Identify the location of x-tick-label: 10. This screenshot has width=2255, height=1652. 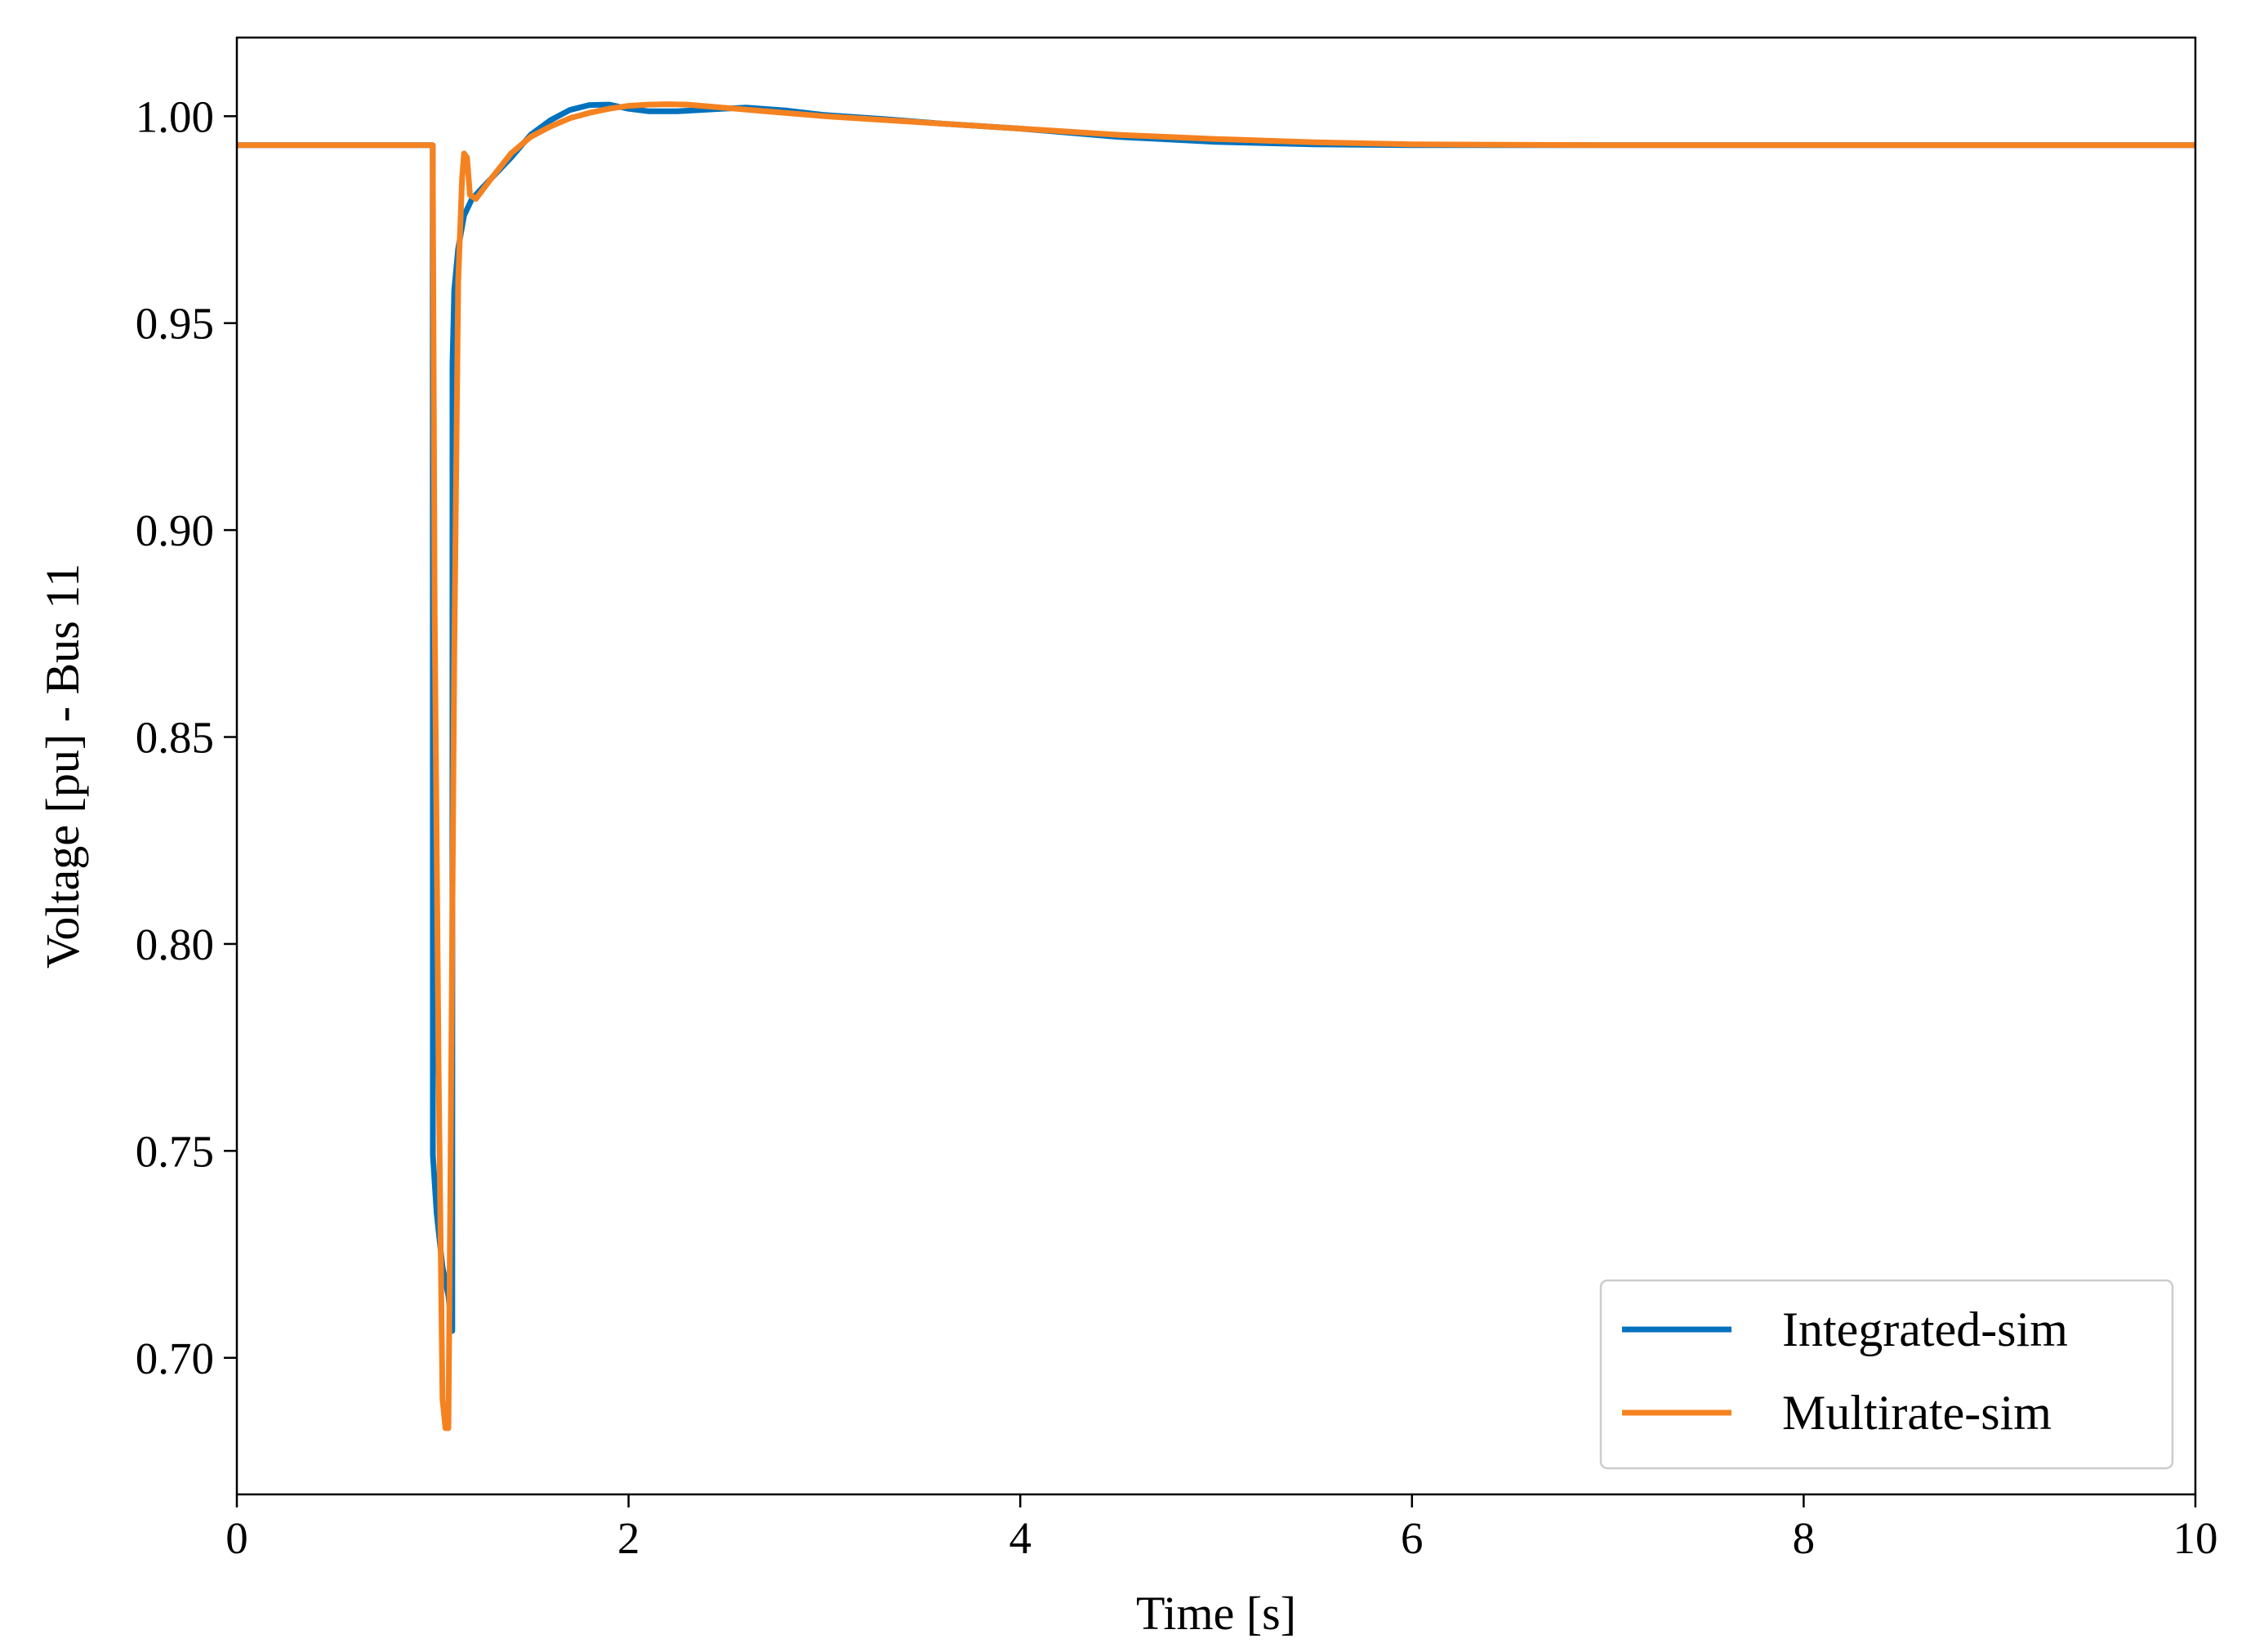
(2195, 1538).